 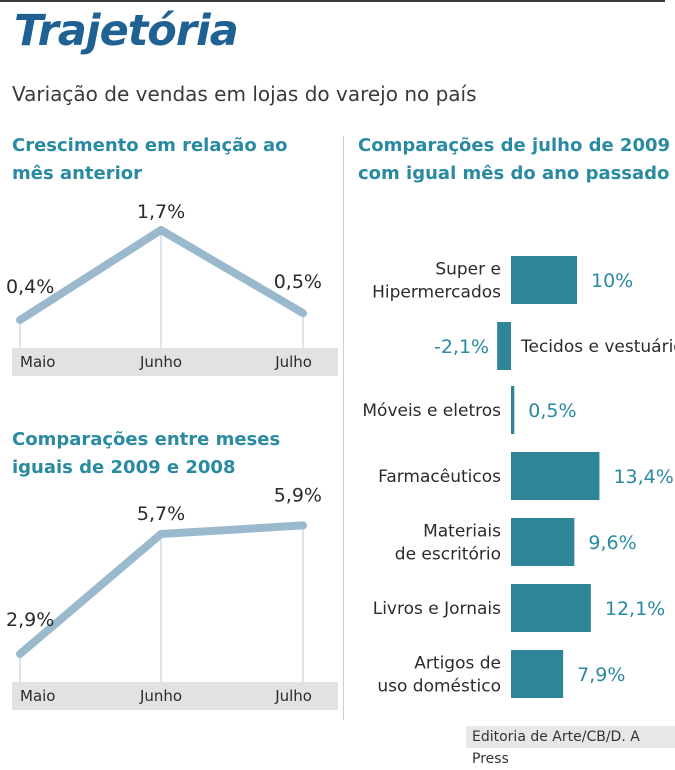 What do you see at coordinates (612, 281) in the screenshot?
I see `bar-value-label: 10%` at bounding box center [612, 281].